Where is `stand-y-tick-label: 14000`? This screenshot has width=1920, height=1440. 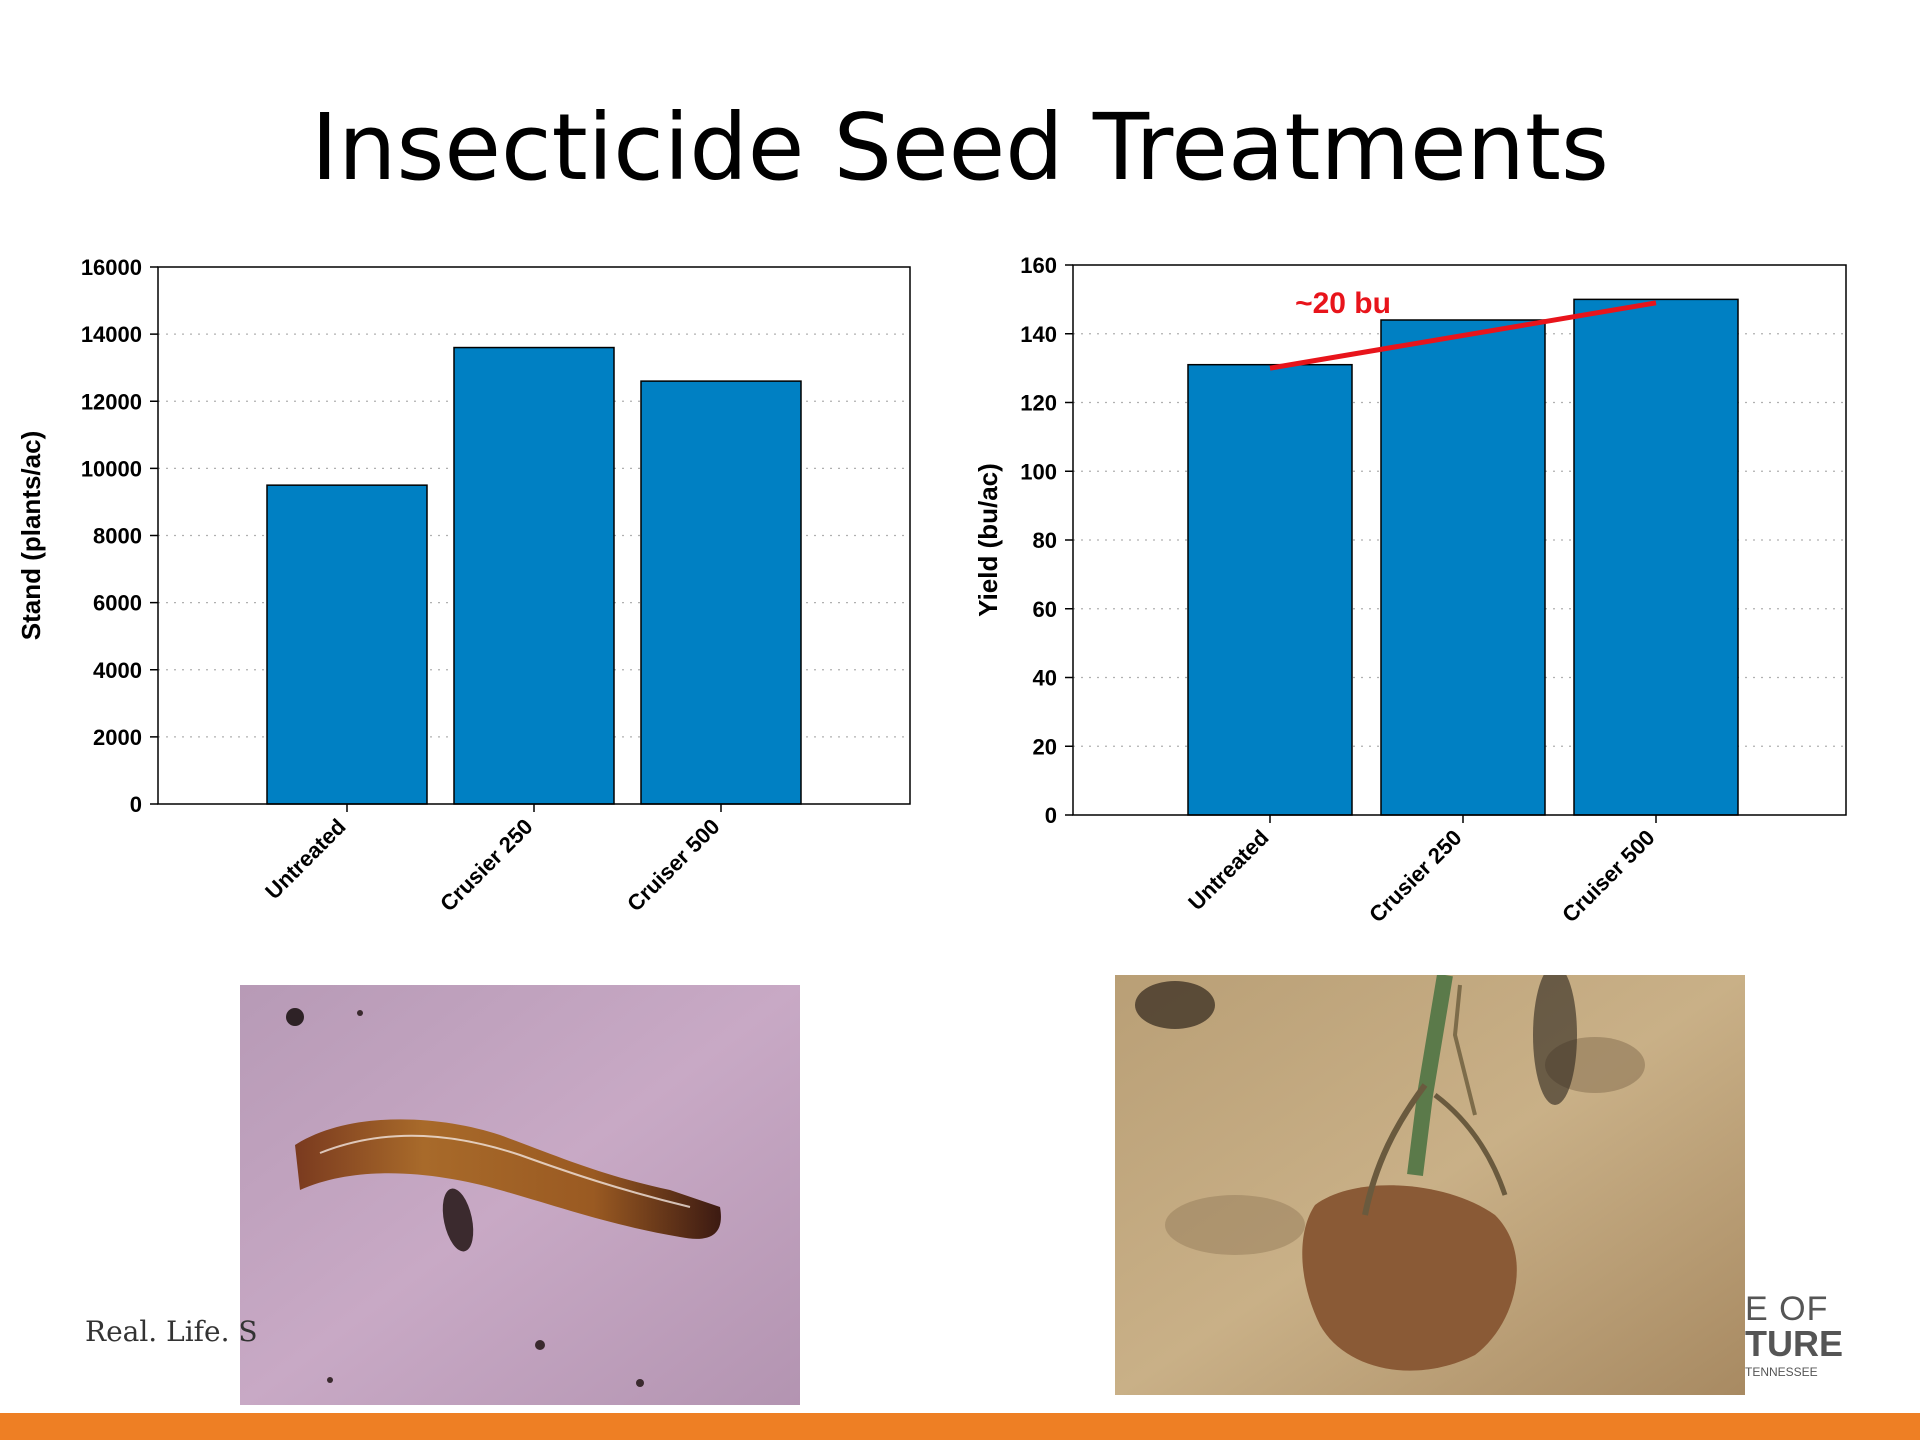 stand-y-tick-label: 14000 is located at coordinates (111, 334).